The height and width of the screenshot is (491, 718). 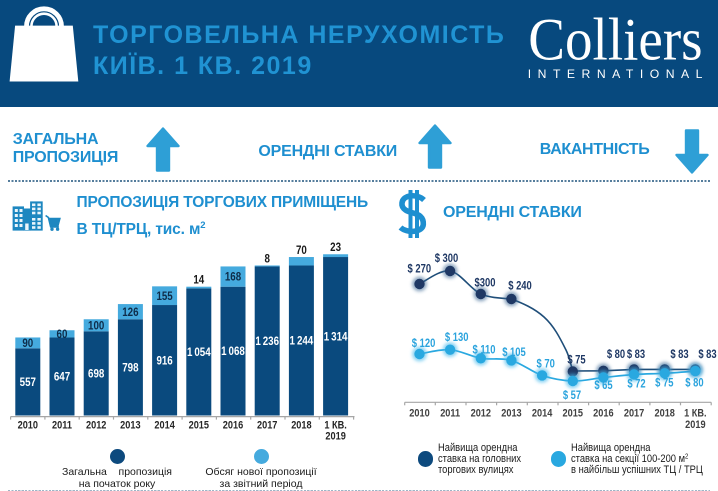 I want to click on svg-text: 90, so click(x=27, y=343).